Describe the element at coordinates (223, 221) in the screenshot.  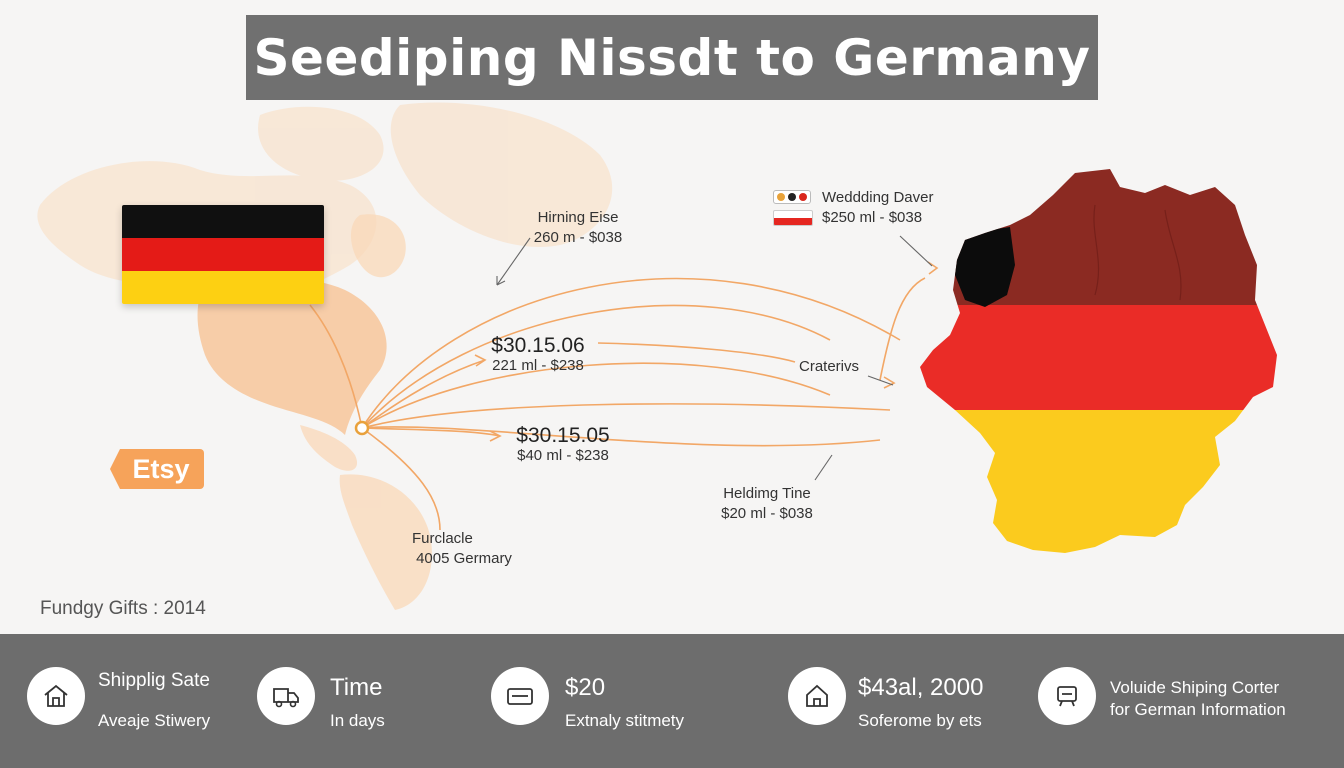
I see `flag-stripe-black` at that location.